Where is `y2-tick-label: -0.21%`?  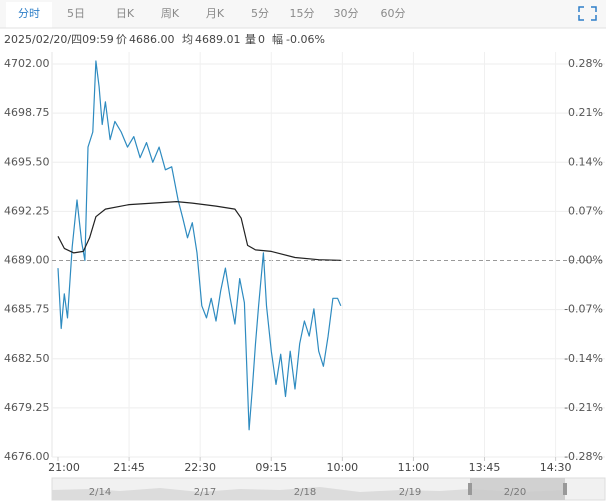 y2-tick-label: -0.21% is located at coordinates (583, 407).